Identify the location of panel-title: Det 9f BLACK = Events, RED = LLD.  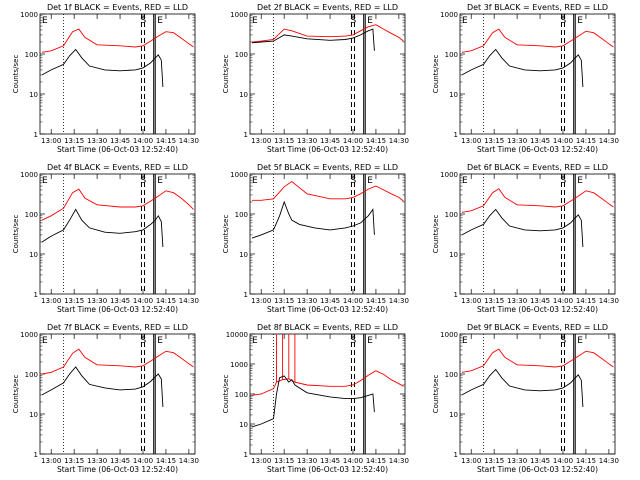
(537, 327).